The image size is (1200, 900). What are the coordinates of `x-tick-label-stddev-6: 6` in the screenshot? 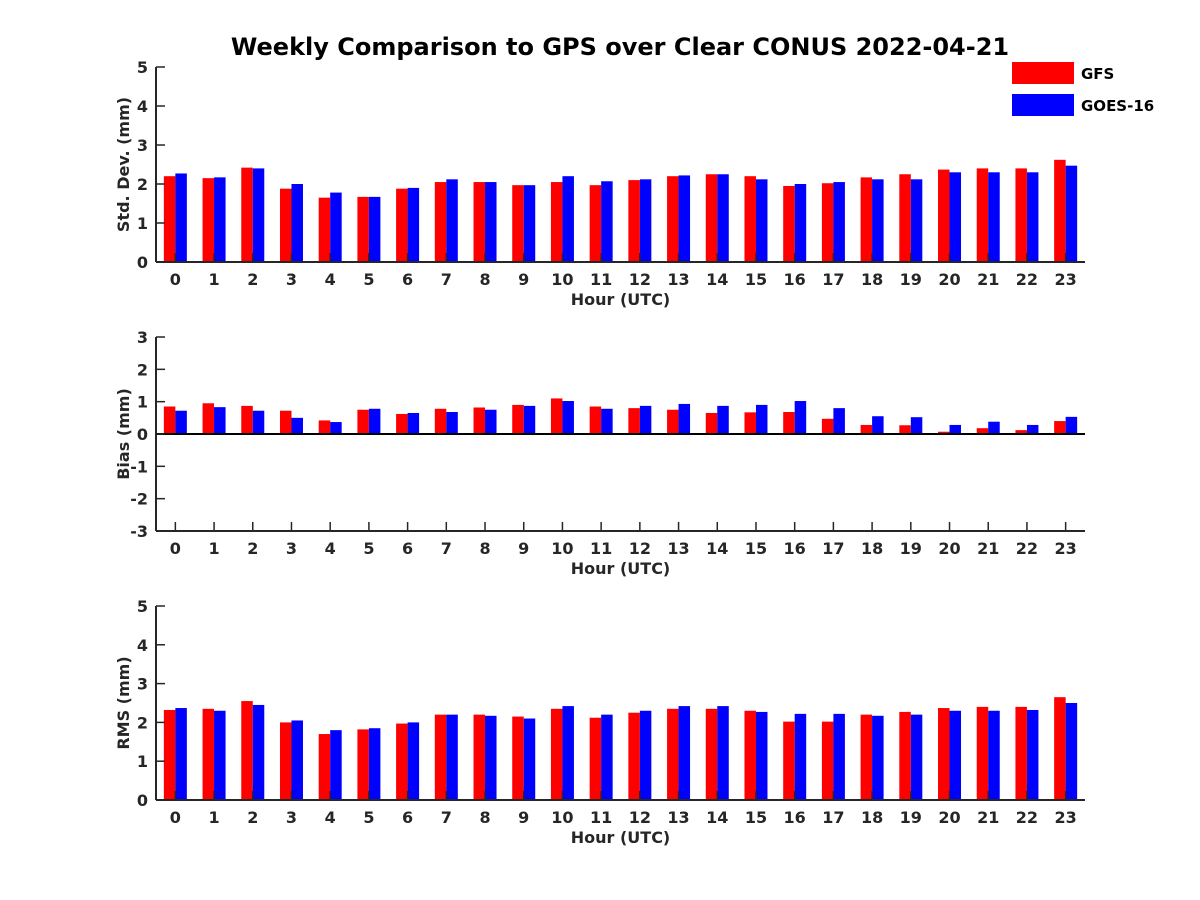 It's located at (407, 279).